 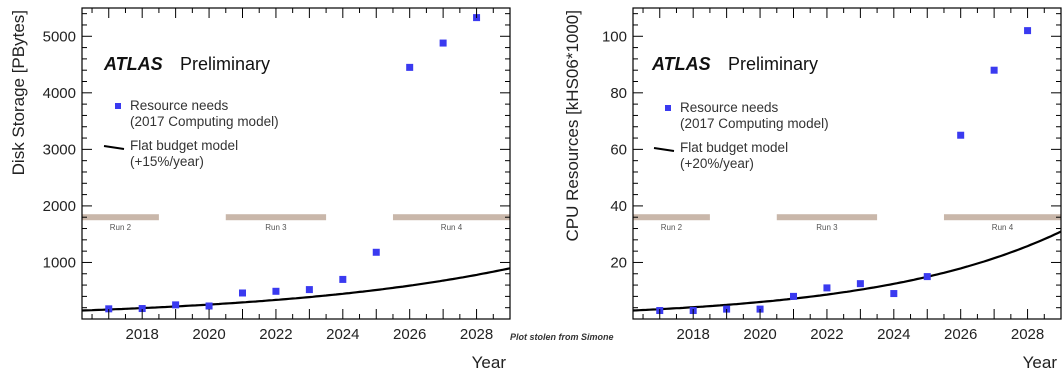 What do you see at coordinates (572, 126) in the screenshot?
I see `y-axis-title: CPU Resources [kHS06*1000]` at bounding box center [572, 126].